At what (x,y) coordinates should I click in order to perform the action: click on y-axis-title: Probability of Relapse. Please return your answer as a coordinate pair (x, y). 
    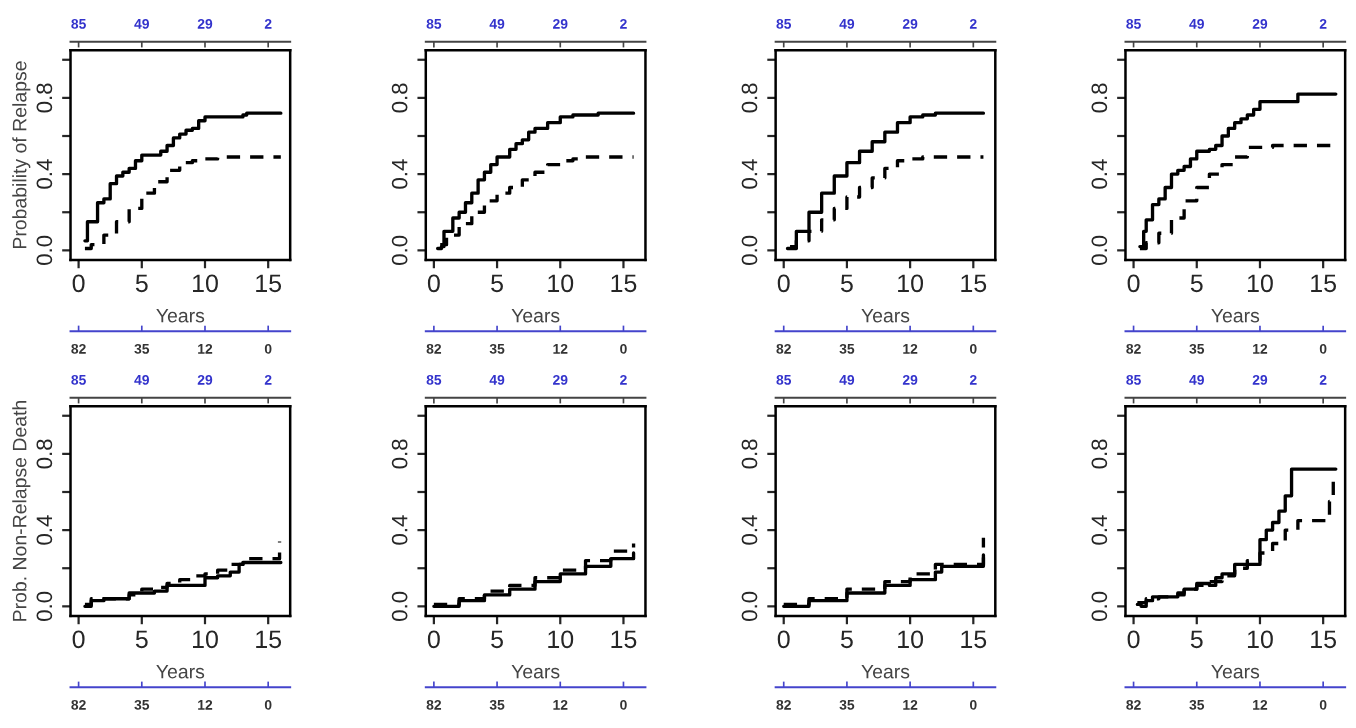
    Looking at the image, I should click on (21, 155).